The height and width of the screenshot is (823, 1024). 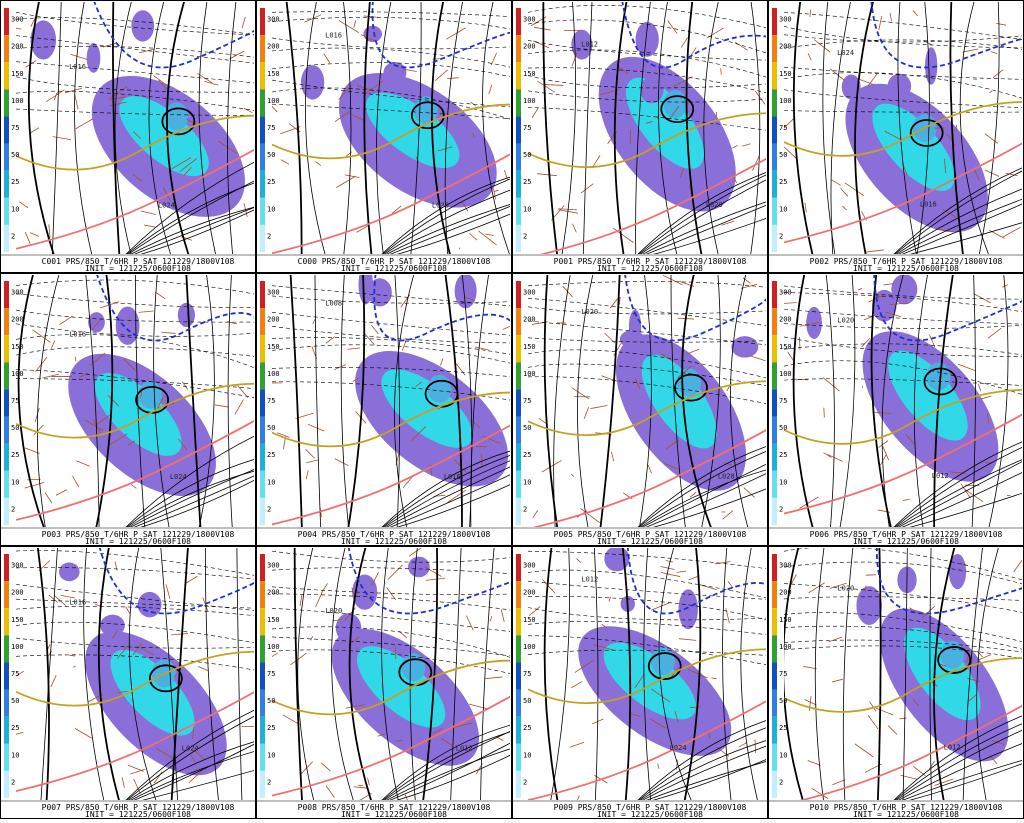 What do you see at coordinates (394, 807) in the screenshot?
I see `panel-title: P008 PRS/850 T/6HR P SAT 121229/1800V108` at bounding box center [394, 807].